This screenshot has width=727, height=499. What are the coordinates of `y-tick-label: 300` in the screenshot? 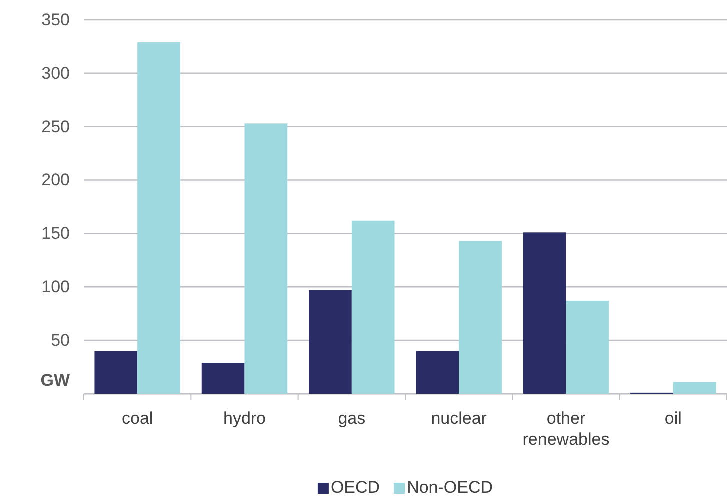 It's located at (56, 73).